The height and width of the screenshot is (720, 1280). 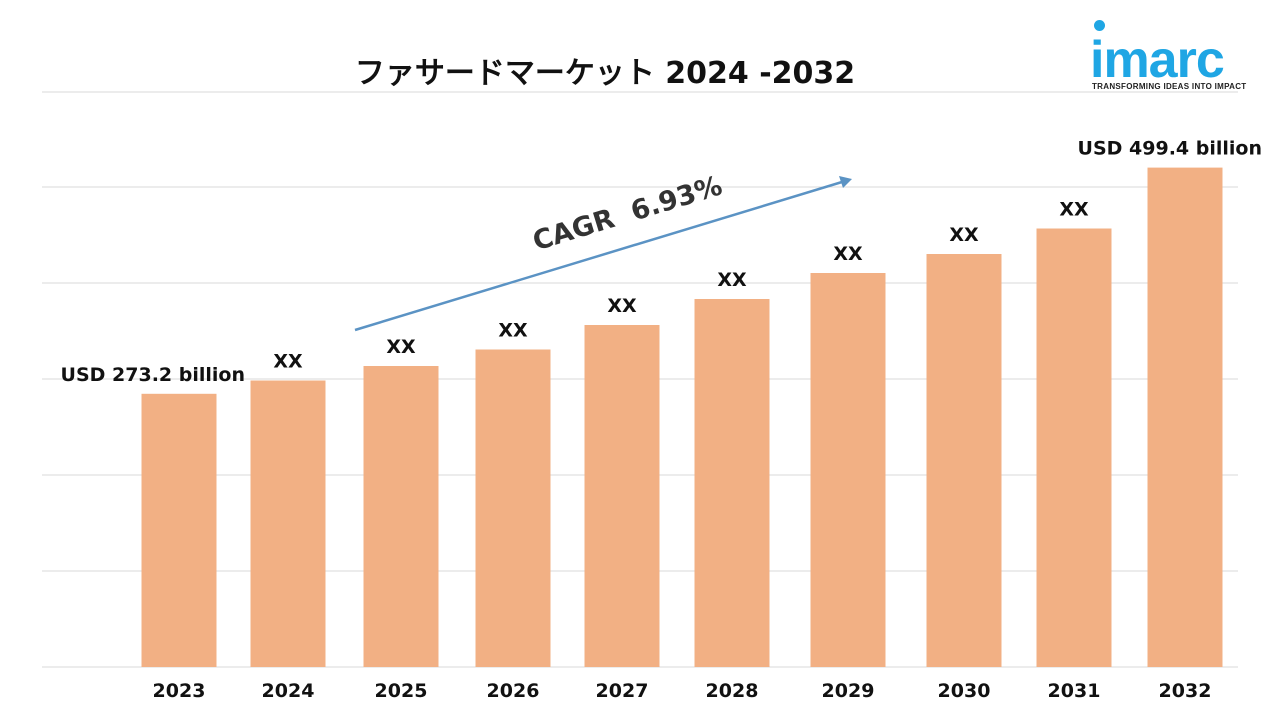 What do you see at coordinates (732, 691) in the screenshot?
I see `x-tick-2028: 2028` at bounding box center [732, 691].